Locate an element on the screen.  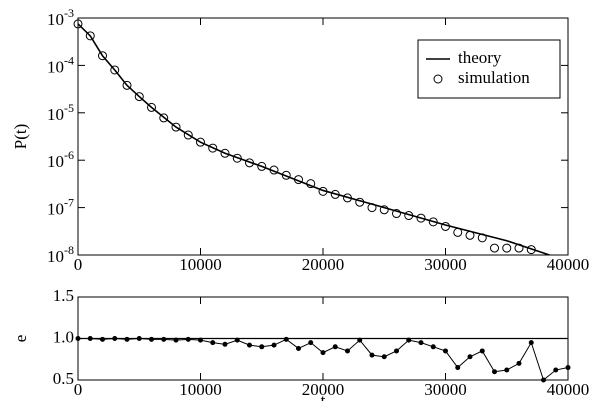
y-tick-label: 10⁻⁷ is located at coordinates (60, 206).